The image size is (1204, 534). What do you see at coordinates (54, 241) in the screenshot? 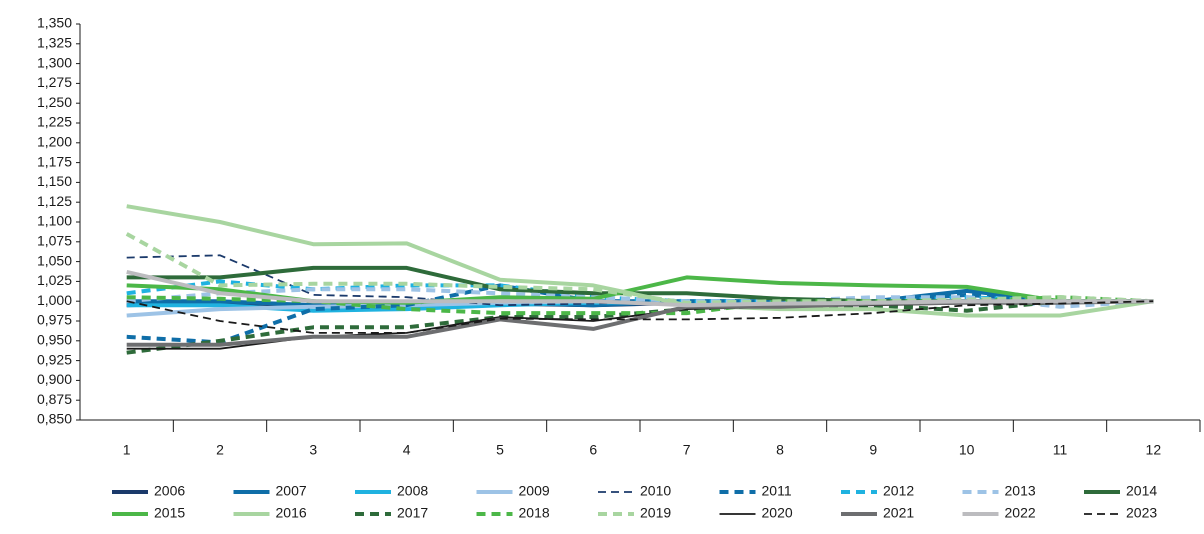
I see `y-tick-label: 1,075` at bounding box center [54, 241].